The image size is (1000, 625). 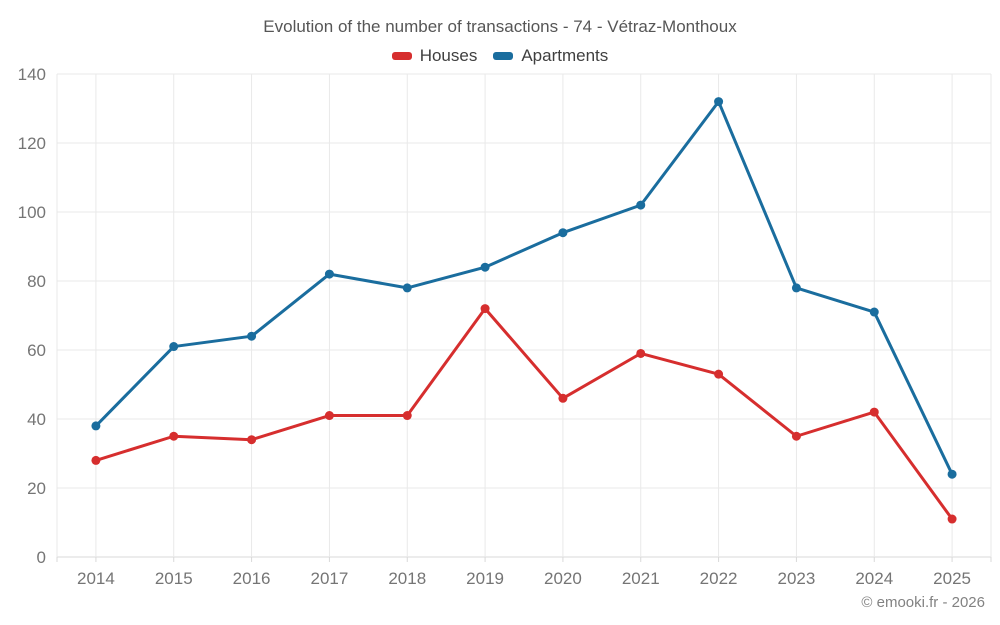 What do you see at coordinates (32, 143) in the screenshot?
I see `y-tick-label: 120` at bounding box center [32, 143].